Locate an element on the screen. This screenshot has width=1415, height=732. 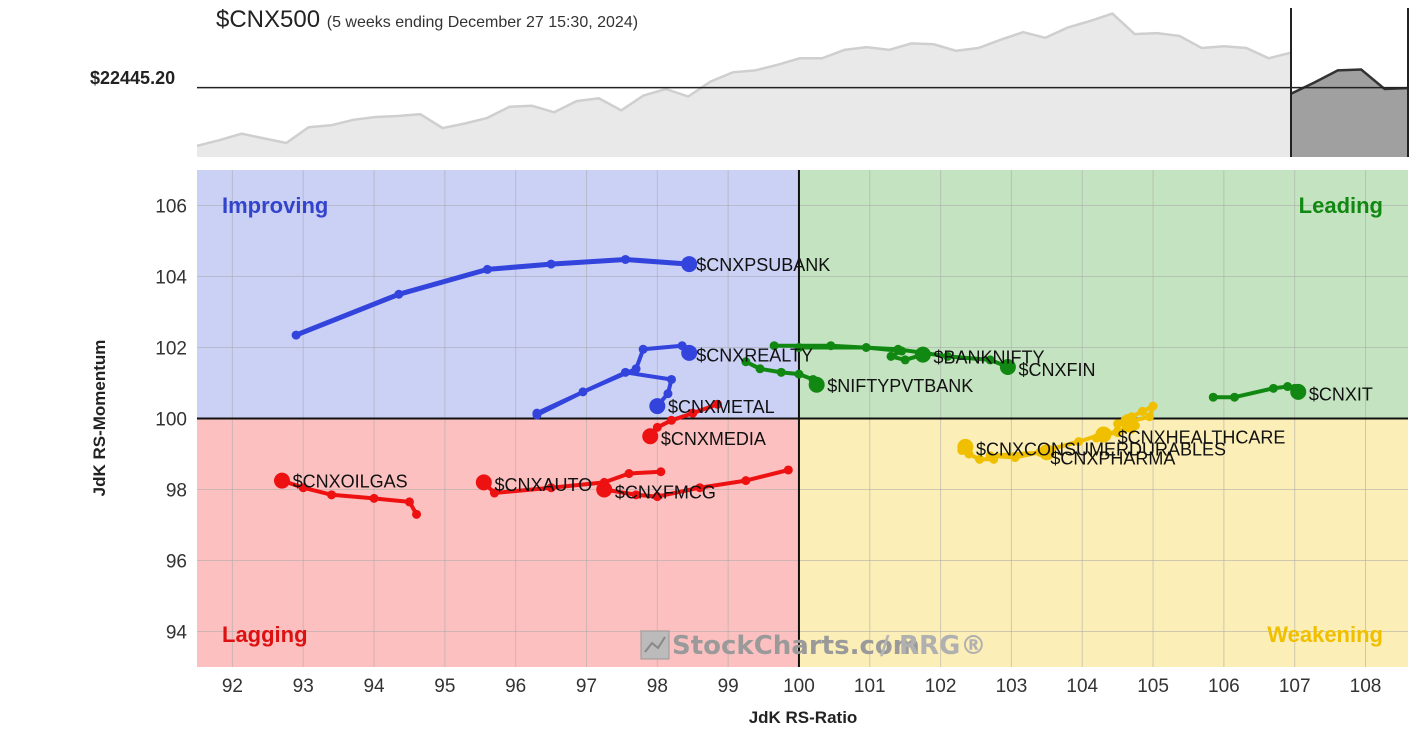
series-tail14-tail is located at coordinates (1048, 445).